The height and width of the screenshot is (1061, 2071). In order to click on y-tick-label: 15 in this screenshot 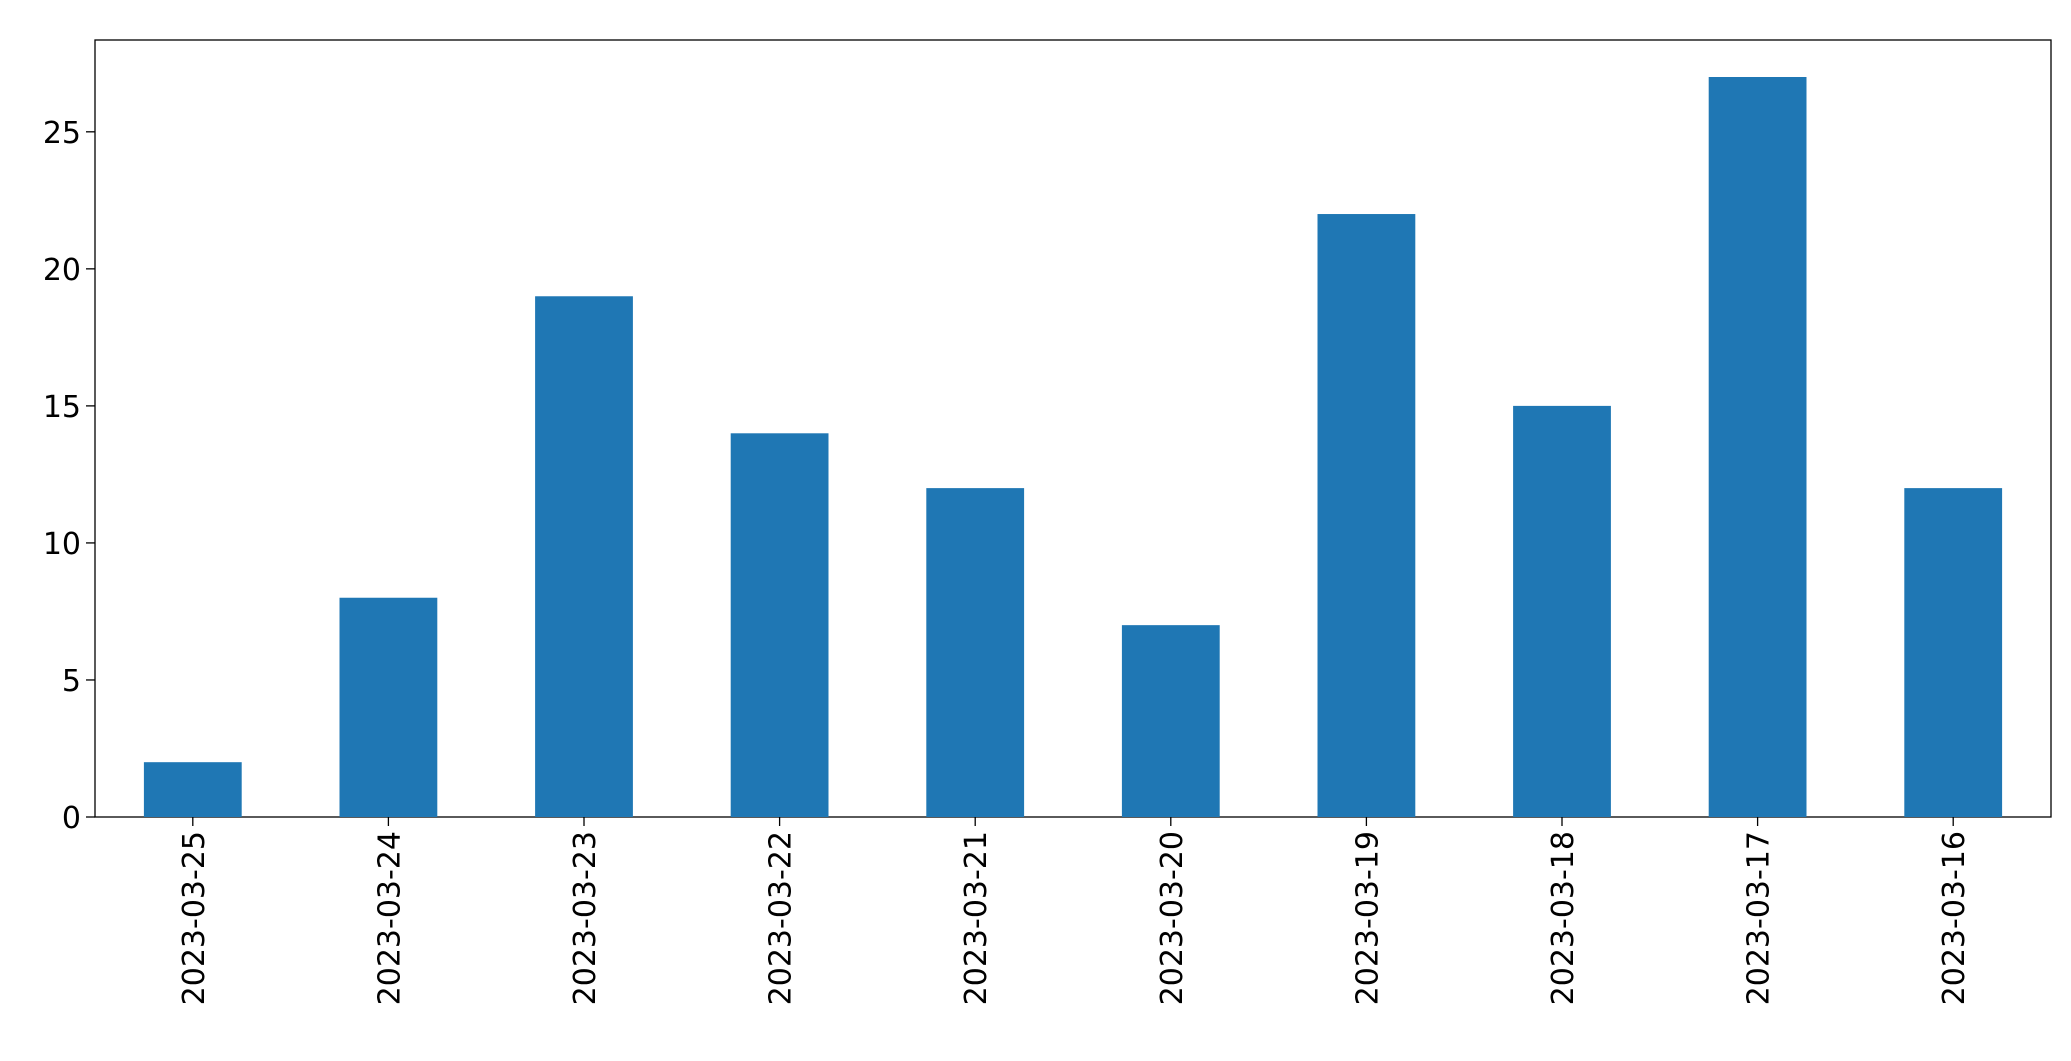, I will do `click(62, 407)`.